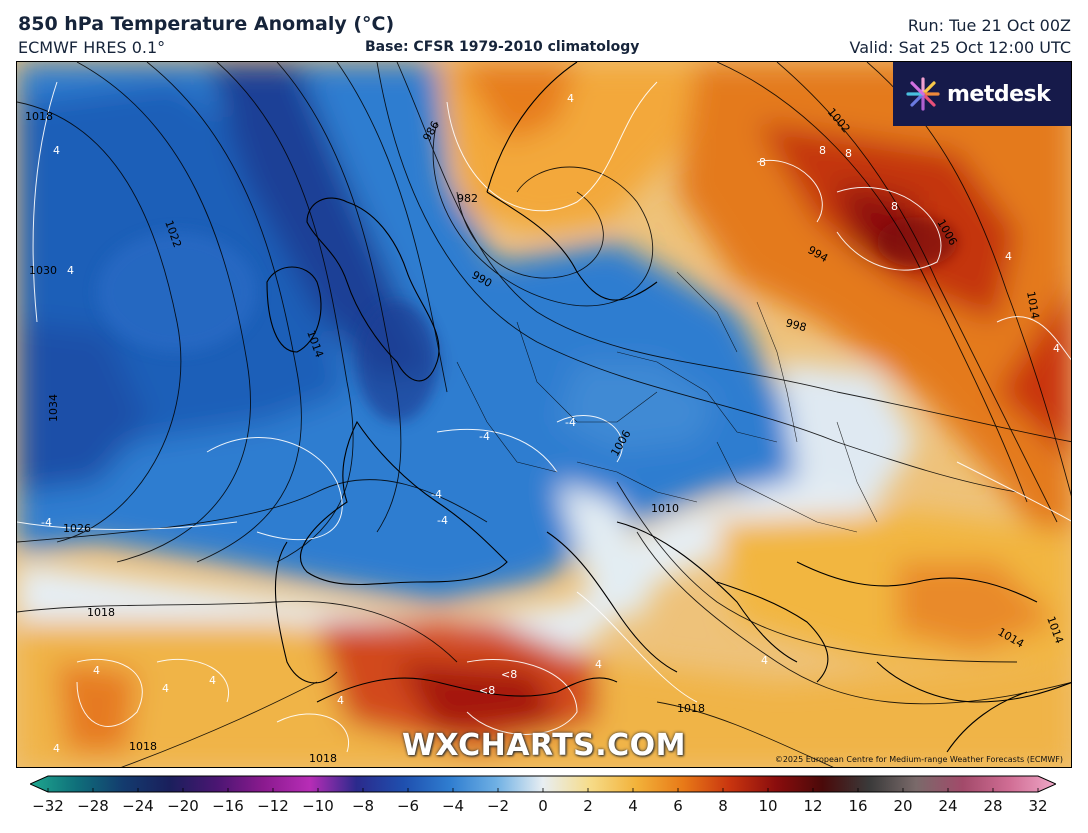 This screenshot has height=833, width=1088. I want to click on model-name: ECMWF HRES 0.1°, so click(92, 47).